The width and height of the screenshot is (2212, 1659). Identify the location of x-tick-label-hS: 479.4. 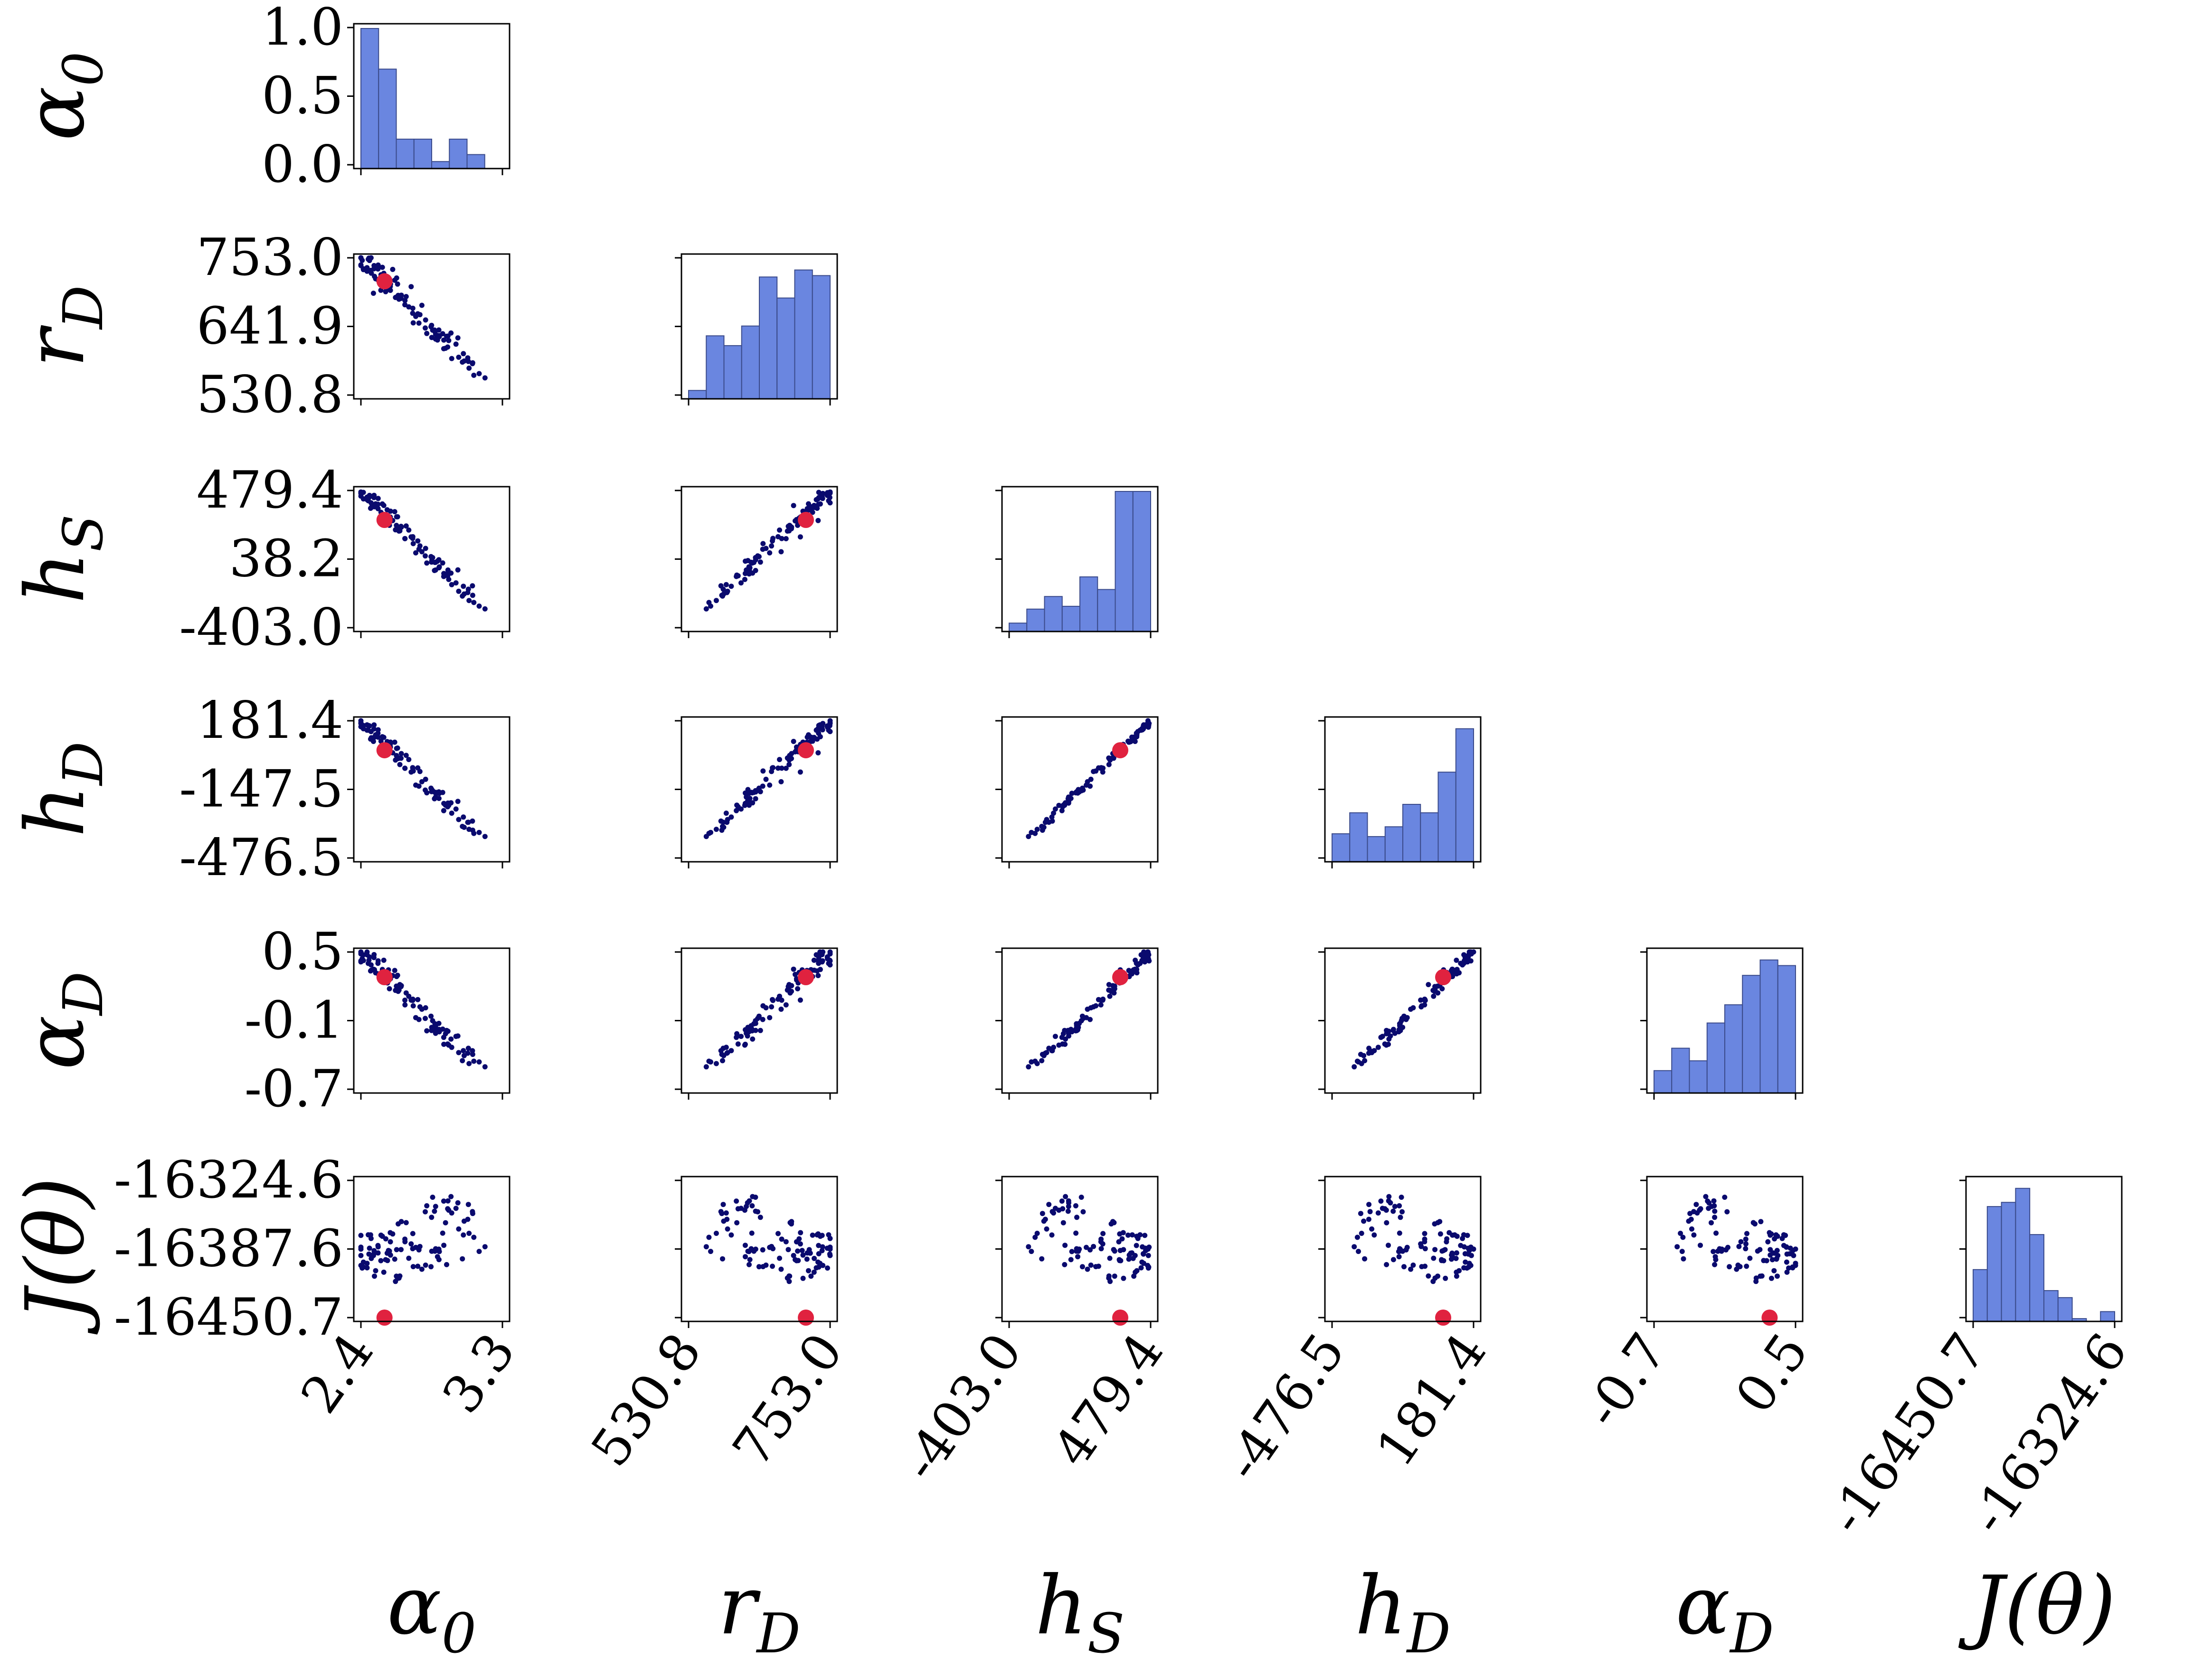
(1108, 1400).